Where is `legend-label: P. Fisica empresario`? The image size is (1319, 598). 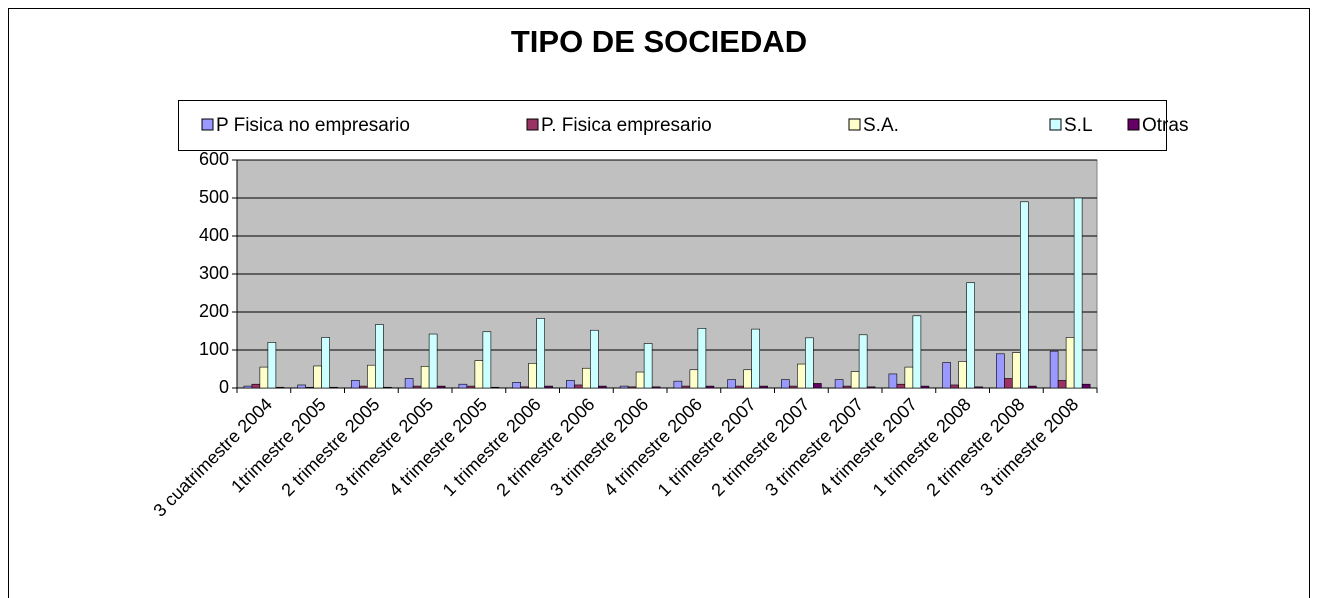
legend-label: P. Fisica empresario is located at coordinates (626, 125).